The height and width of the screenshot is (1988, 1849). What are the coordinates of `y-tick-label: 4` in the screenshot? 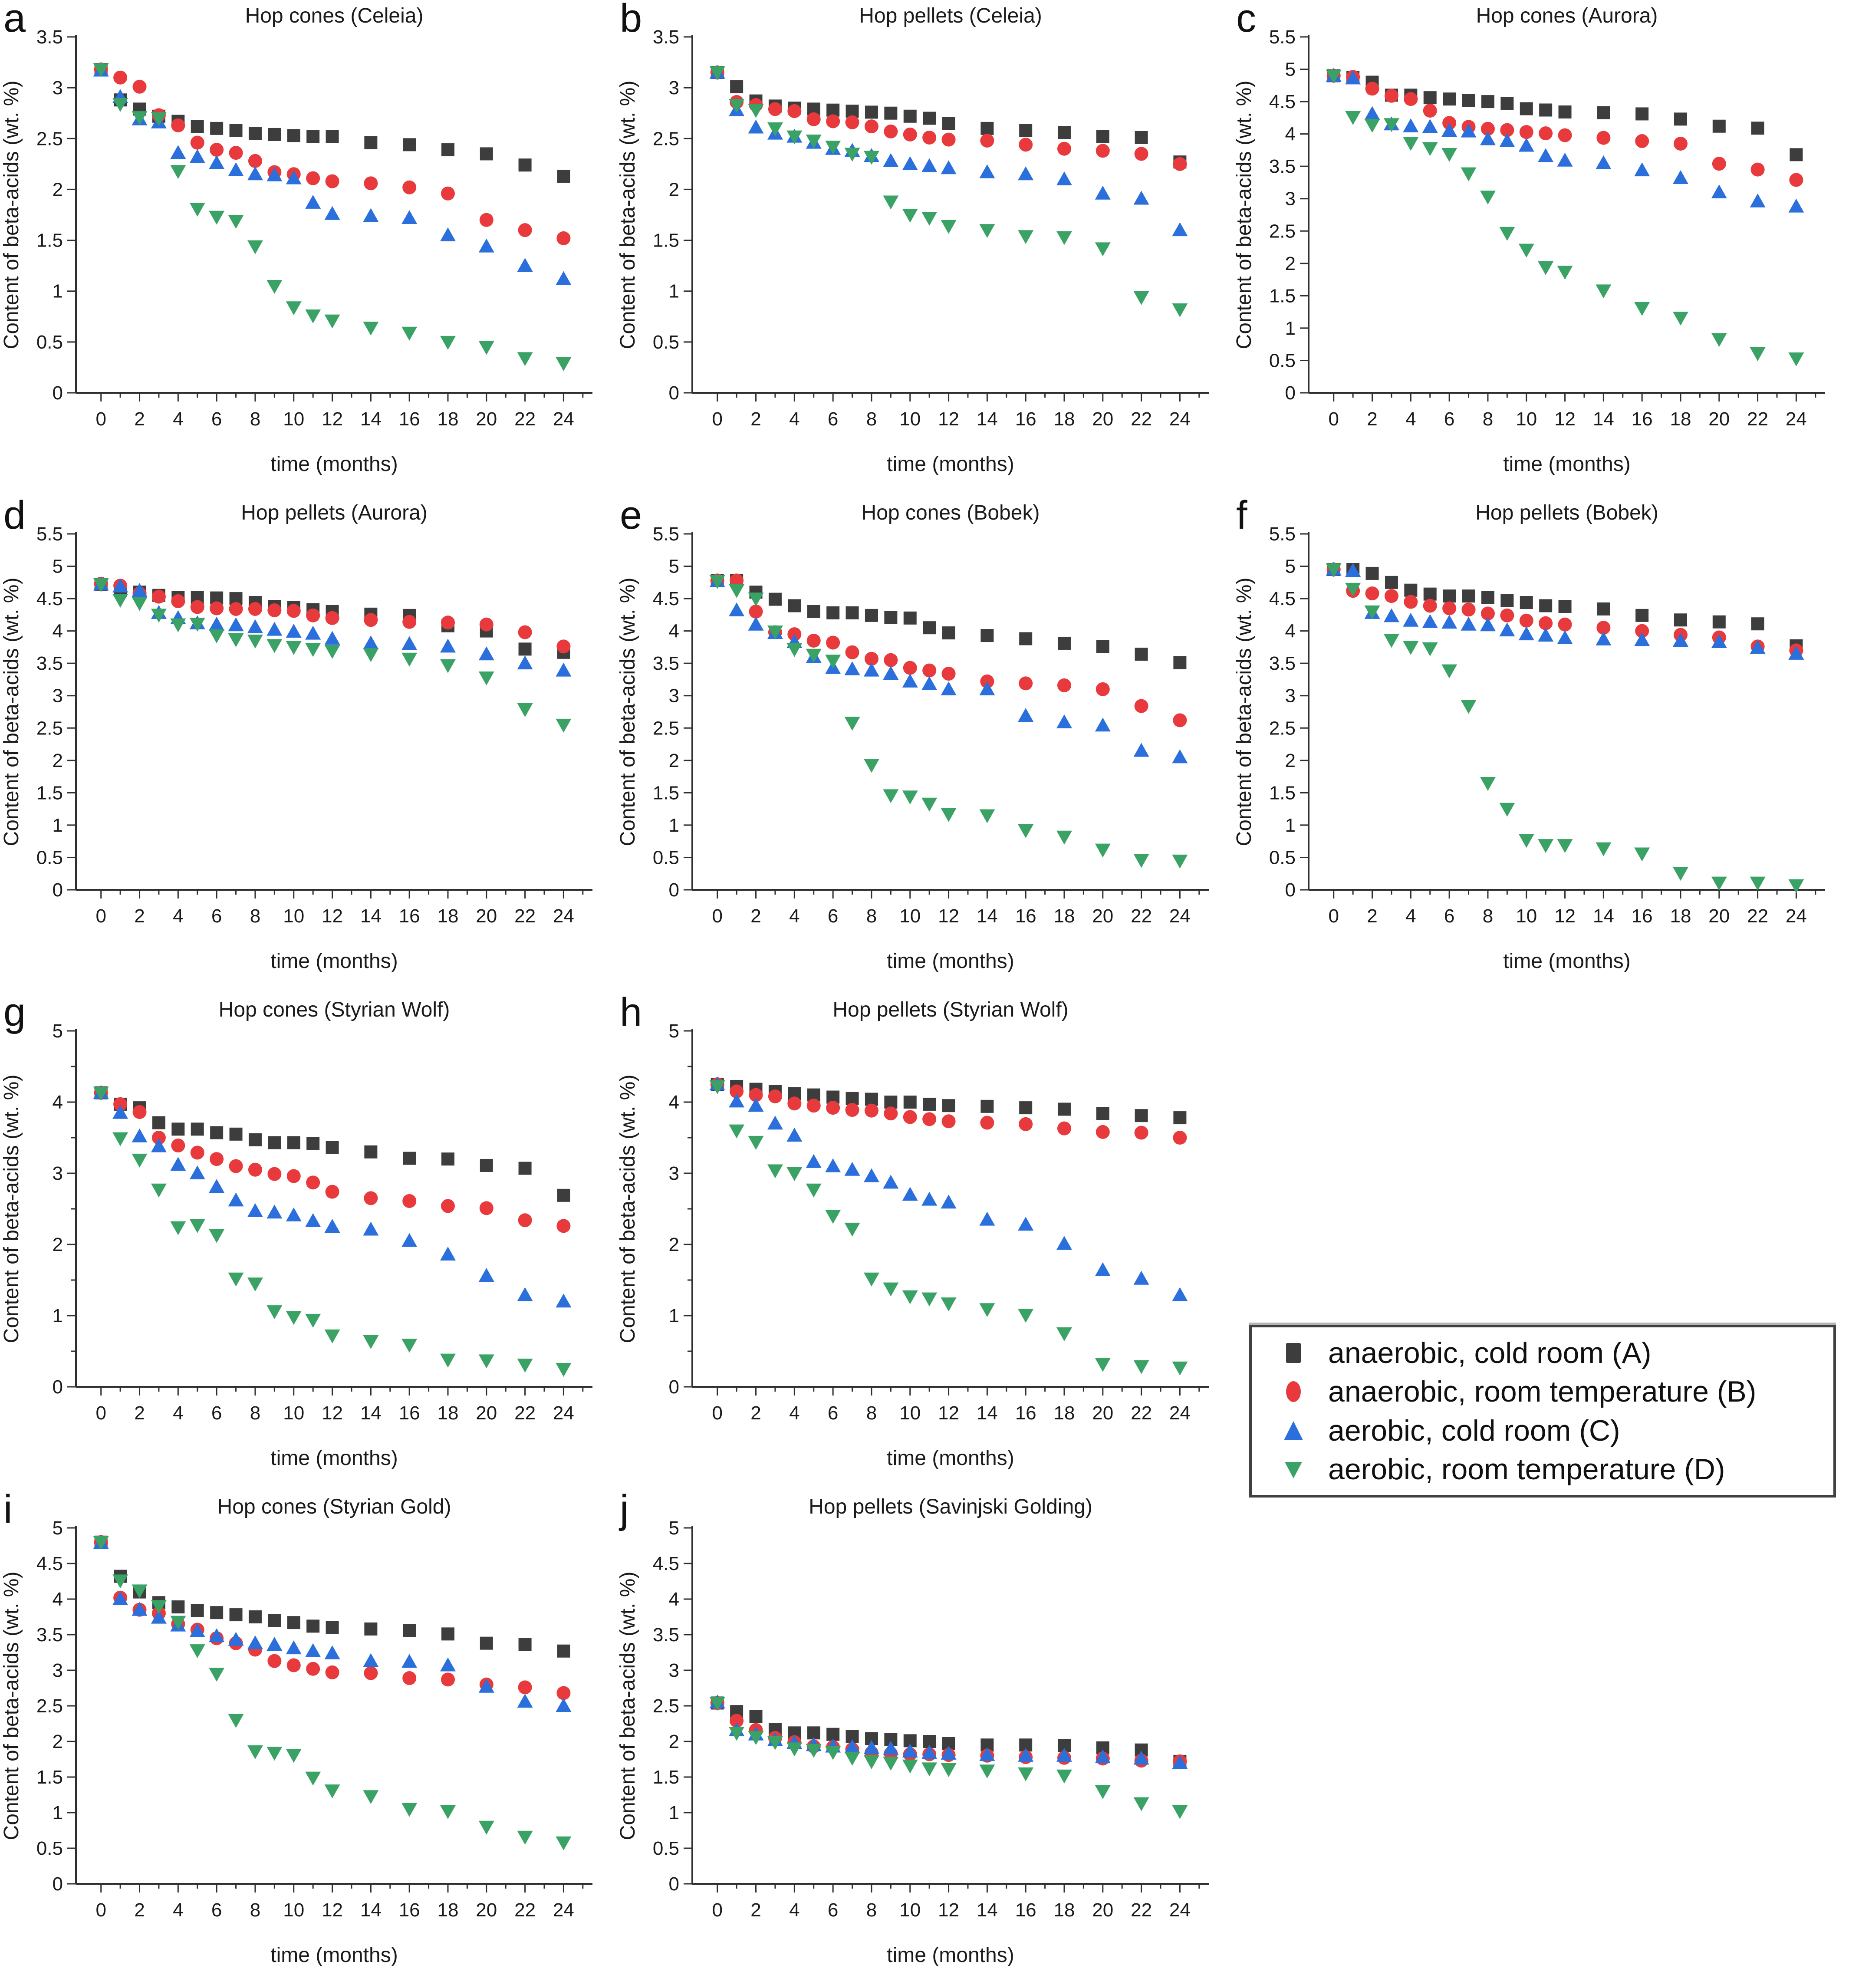 It's located at (674, 631).